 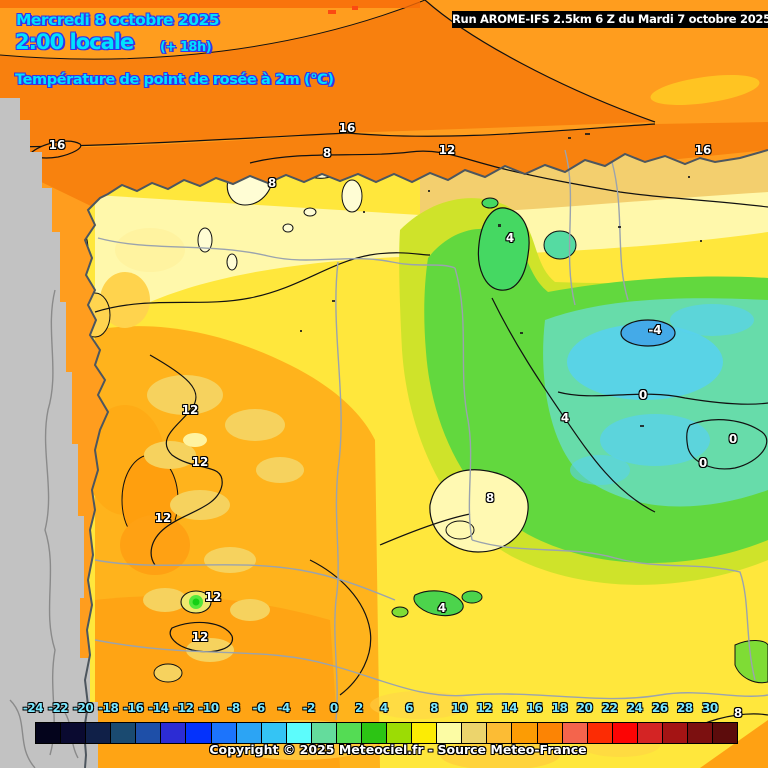 I want to click on forecast-offset-label: (+ 18h), so click(x=186, y=47).